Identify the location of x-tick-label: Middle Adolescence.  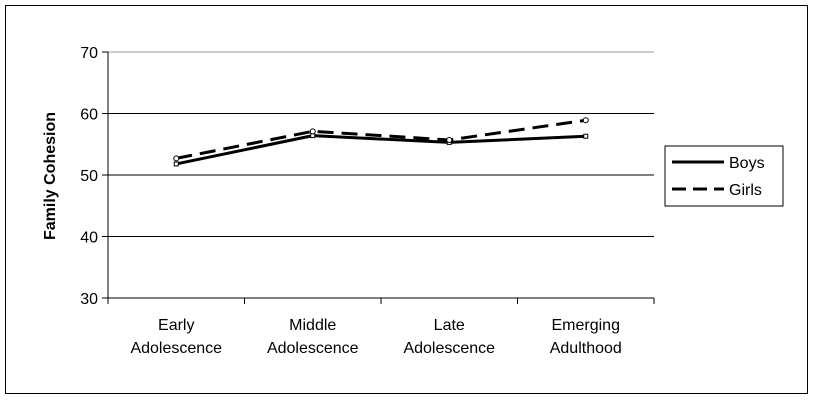
(313, 337).